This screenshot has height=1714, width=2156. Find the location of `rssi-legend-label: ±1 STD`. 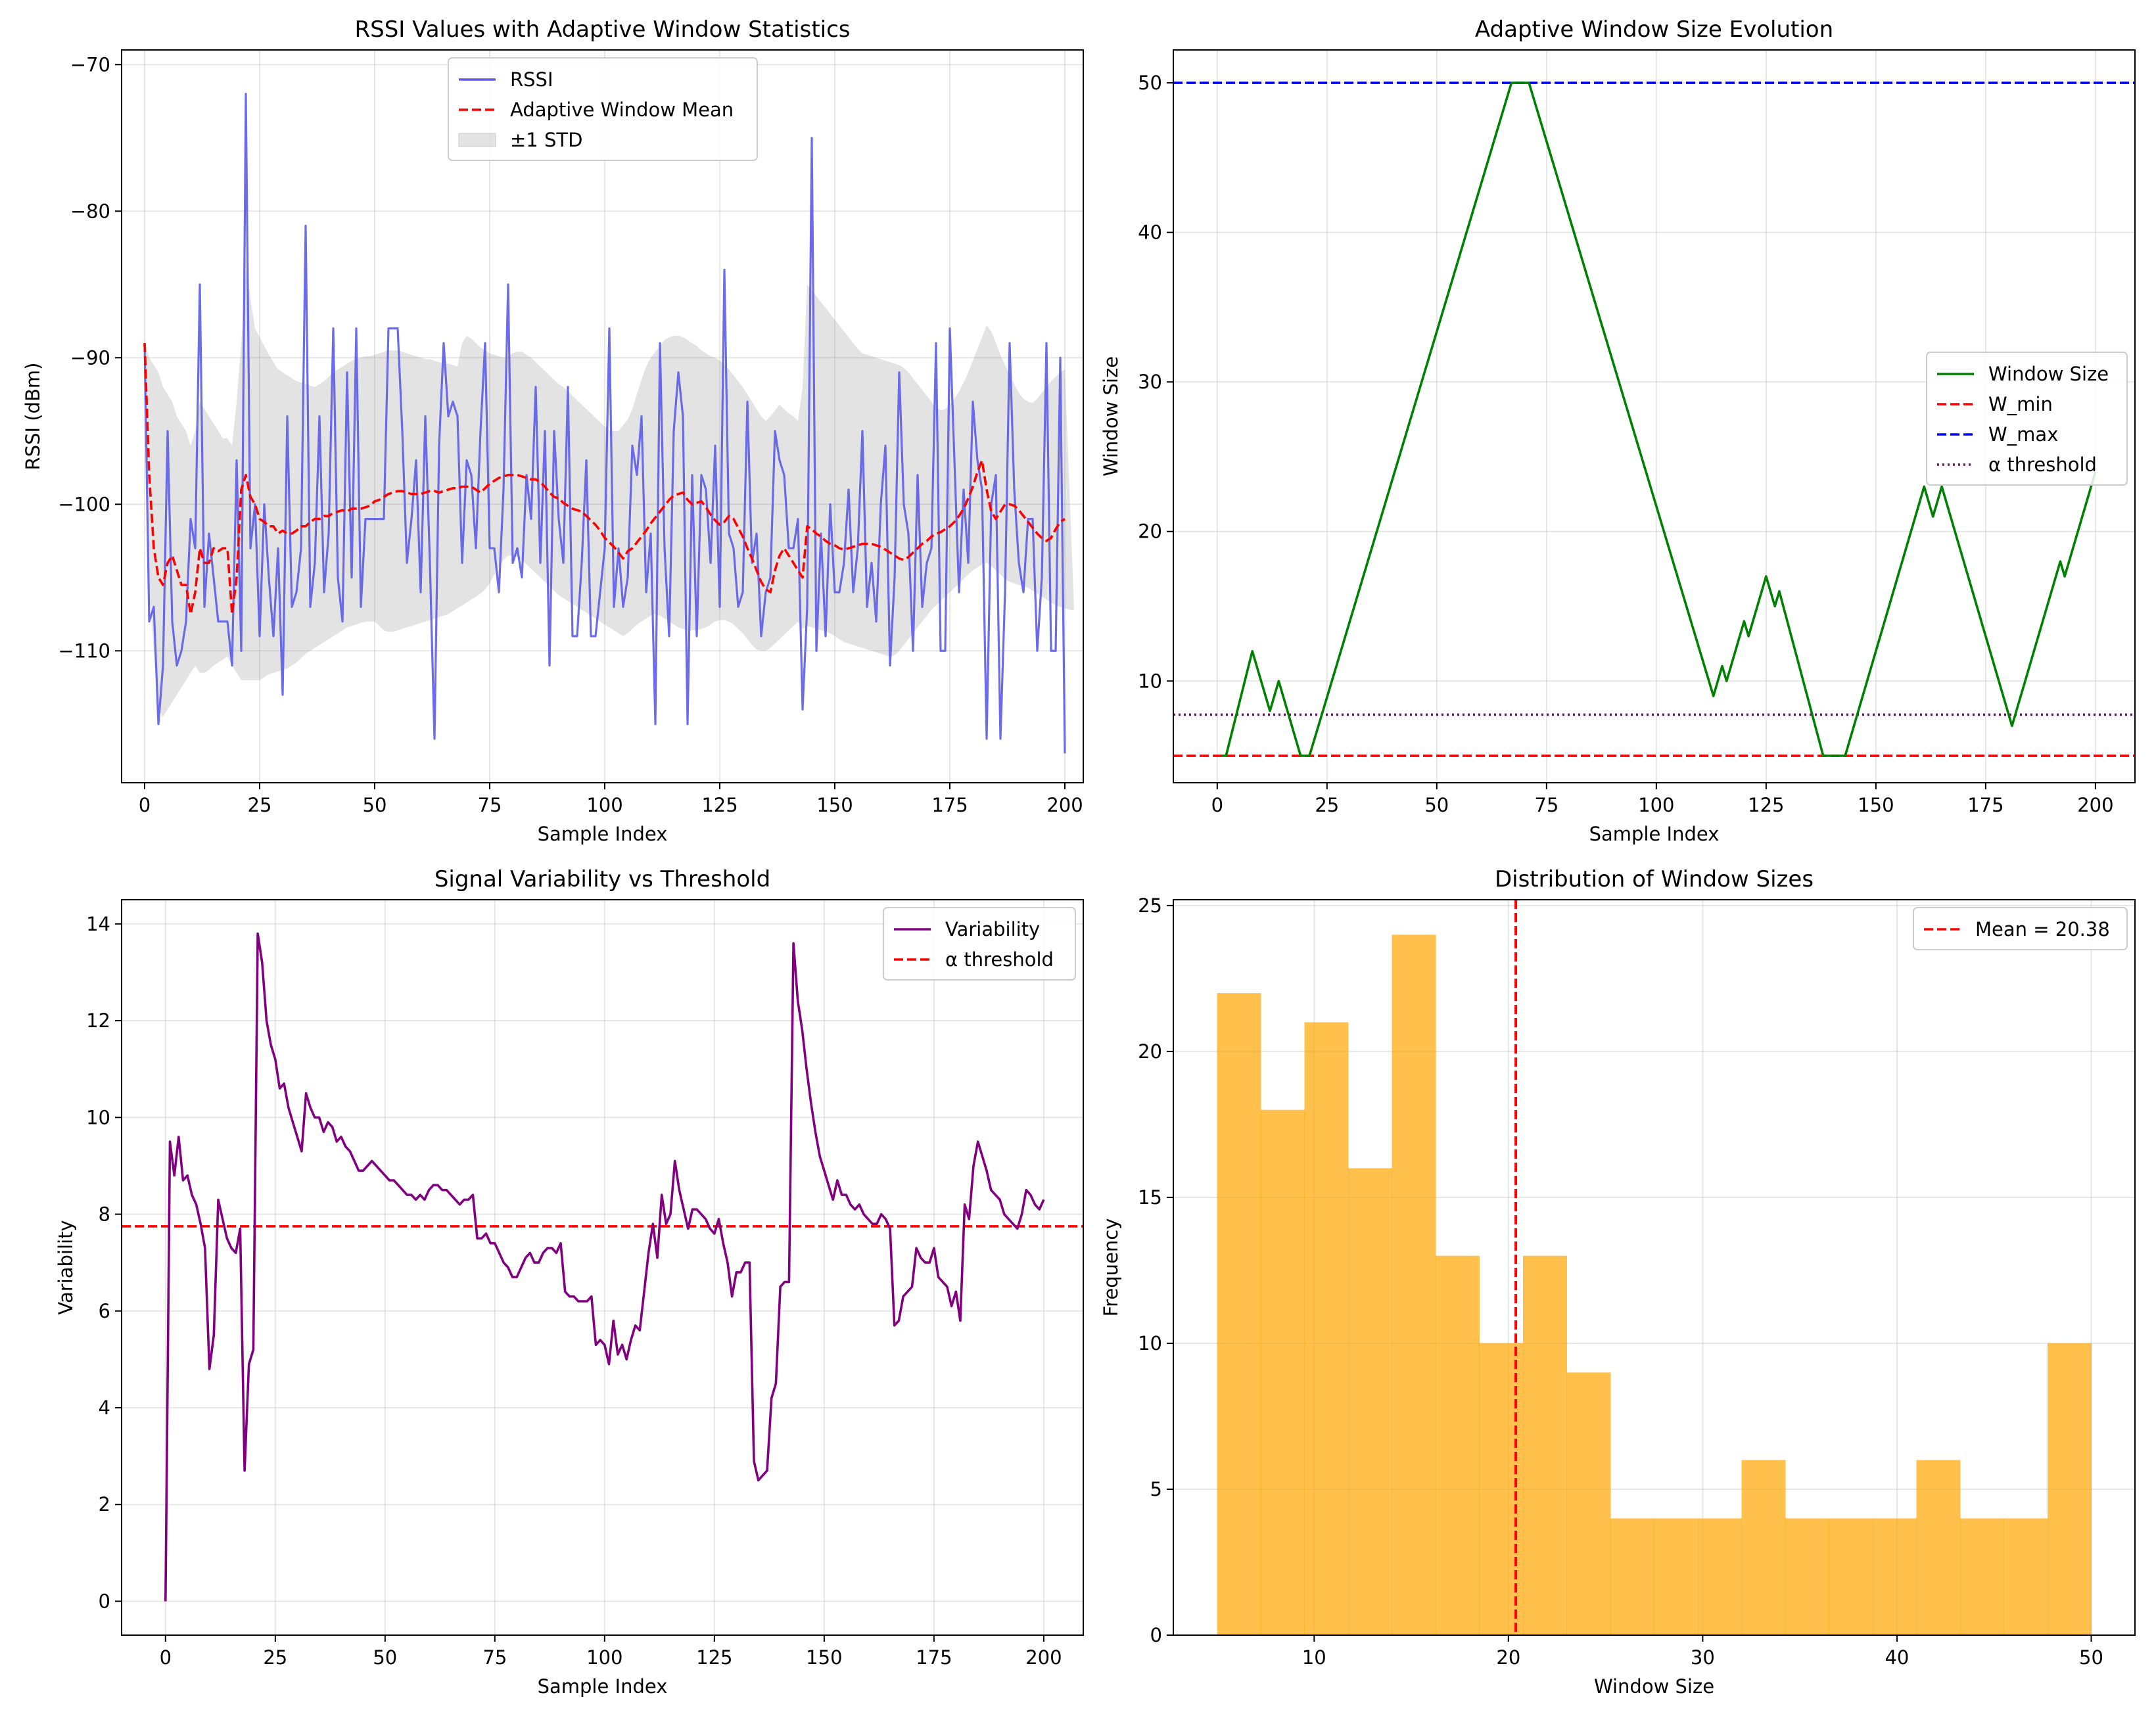

rssi-legend-label: ±1 STD is located at coordinates (546, 140).